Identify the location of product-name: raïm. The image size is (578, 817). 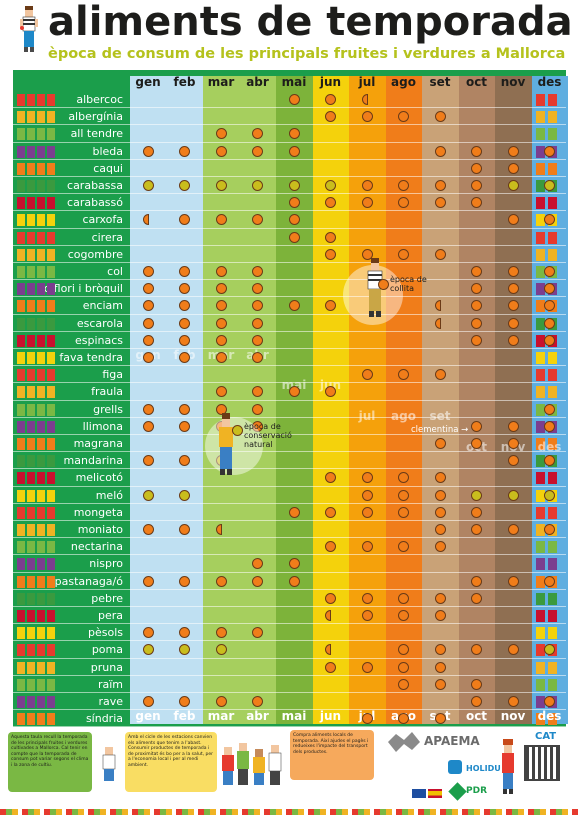
(110, 684).